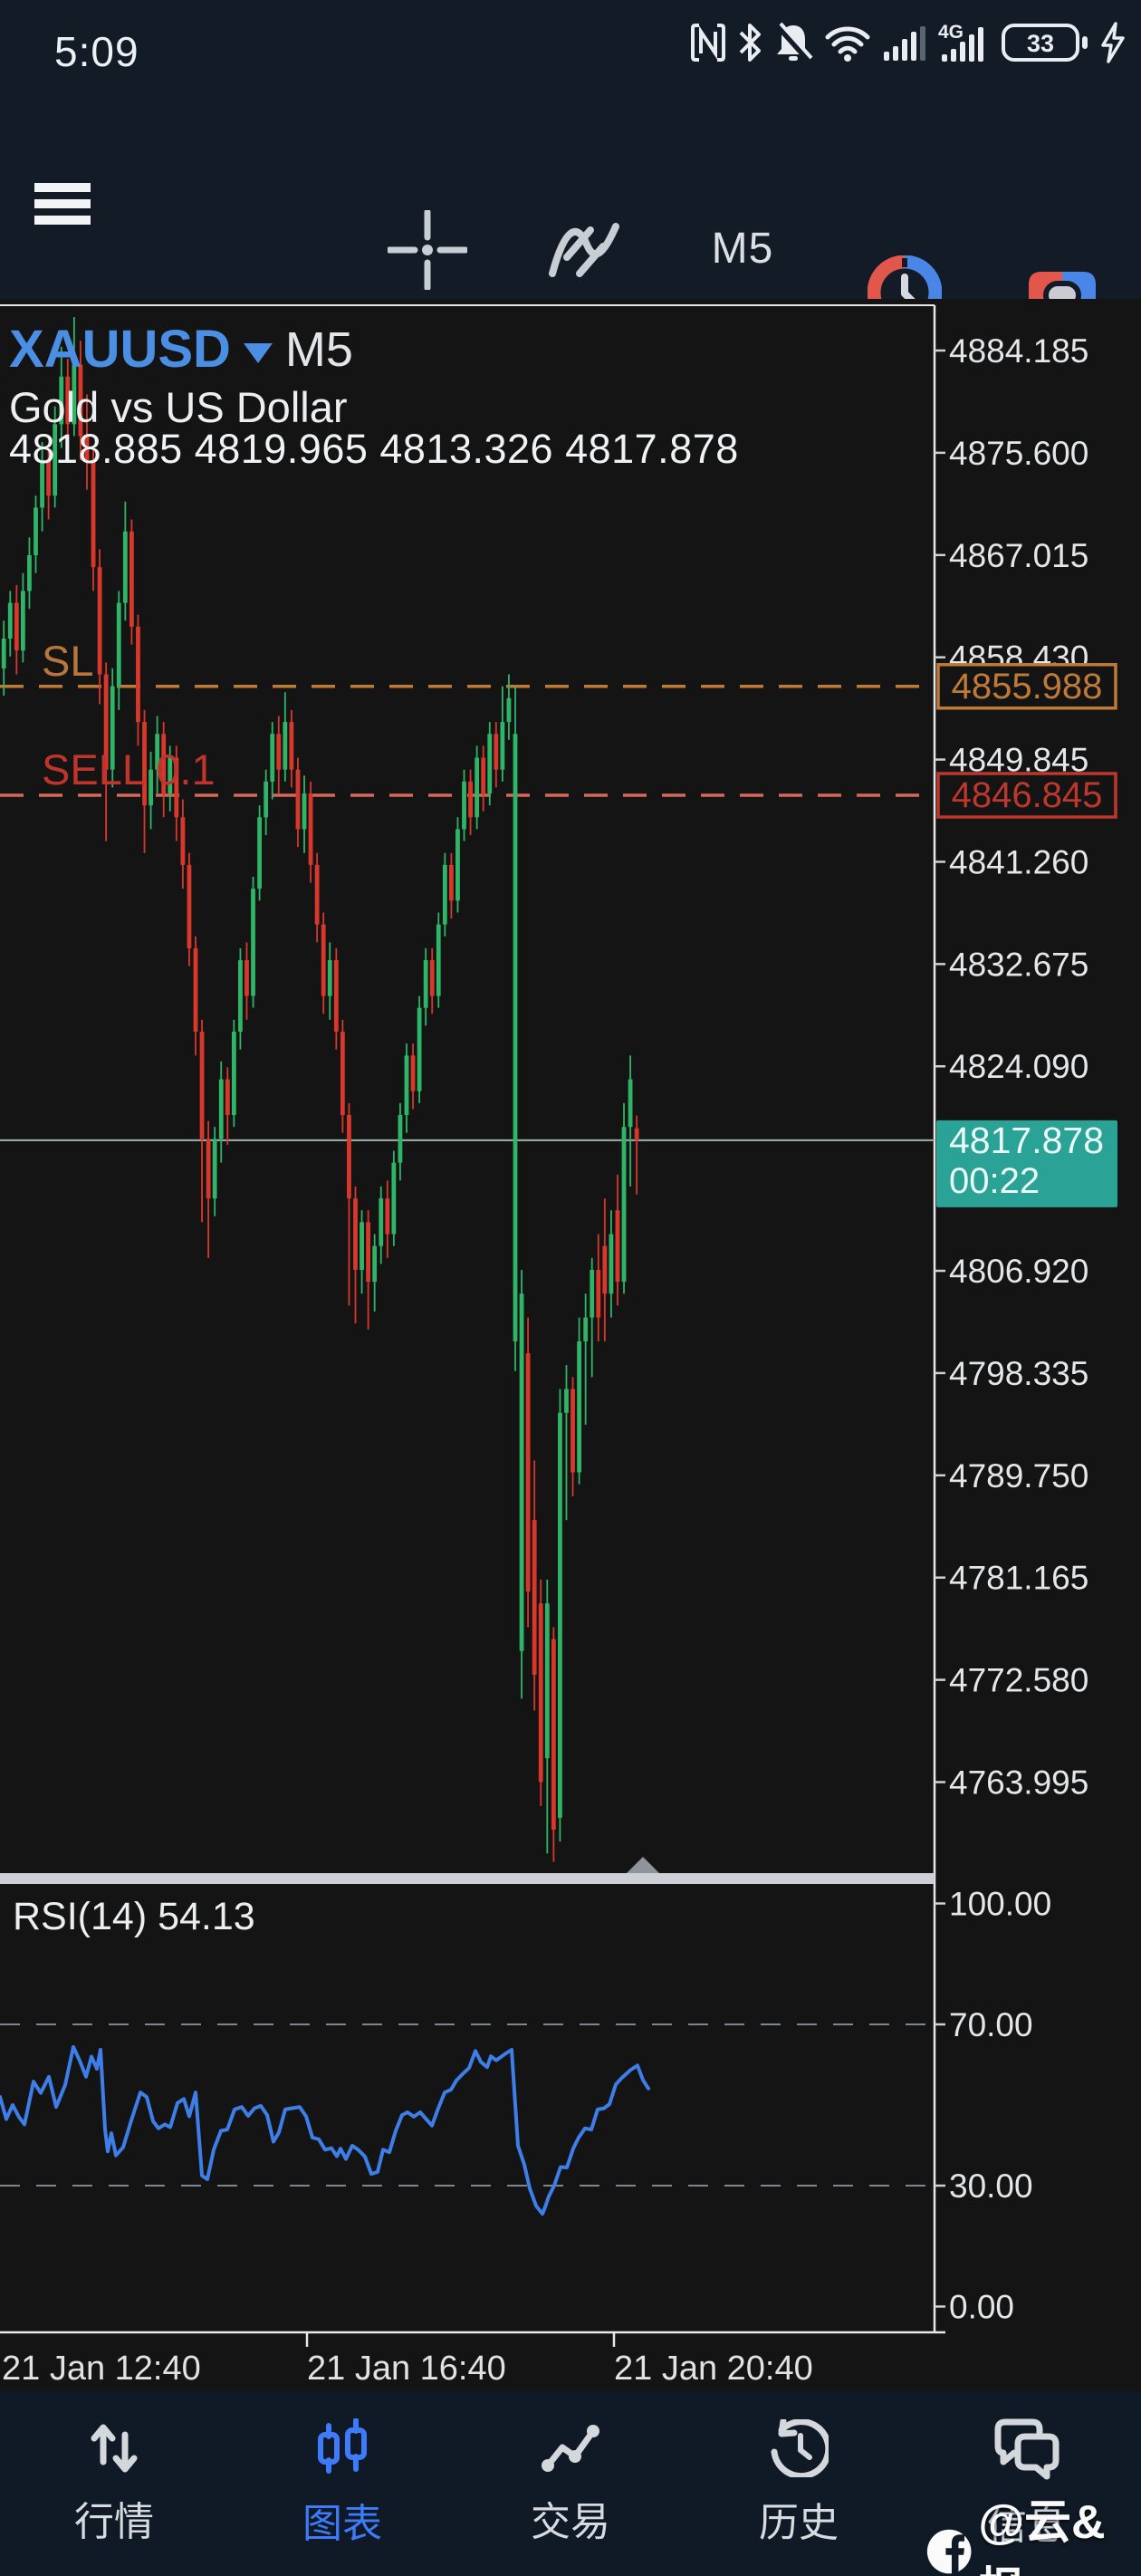  What do you see at coordinates (1018, 555) in the screenshot?
I see `svg-text: 4867.015` at bounding box center [1018, 555].